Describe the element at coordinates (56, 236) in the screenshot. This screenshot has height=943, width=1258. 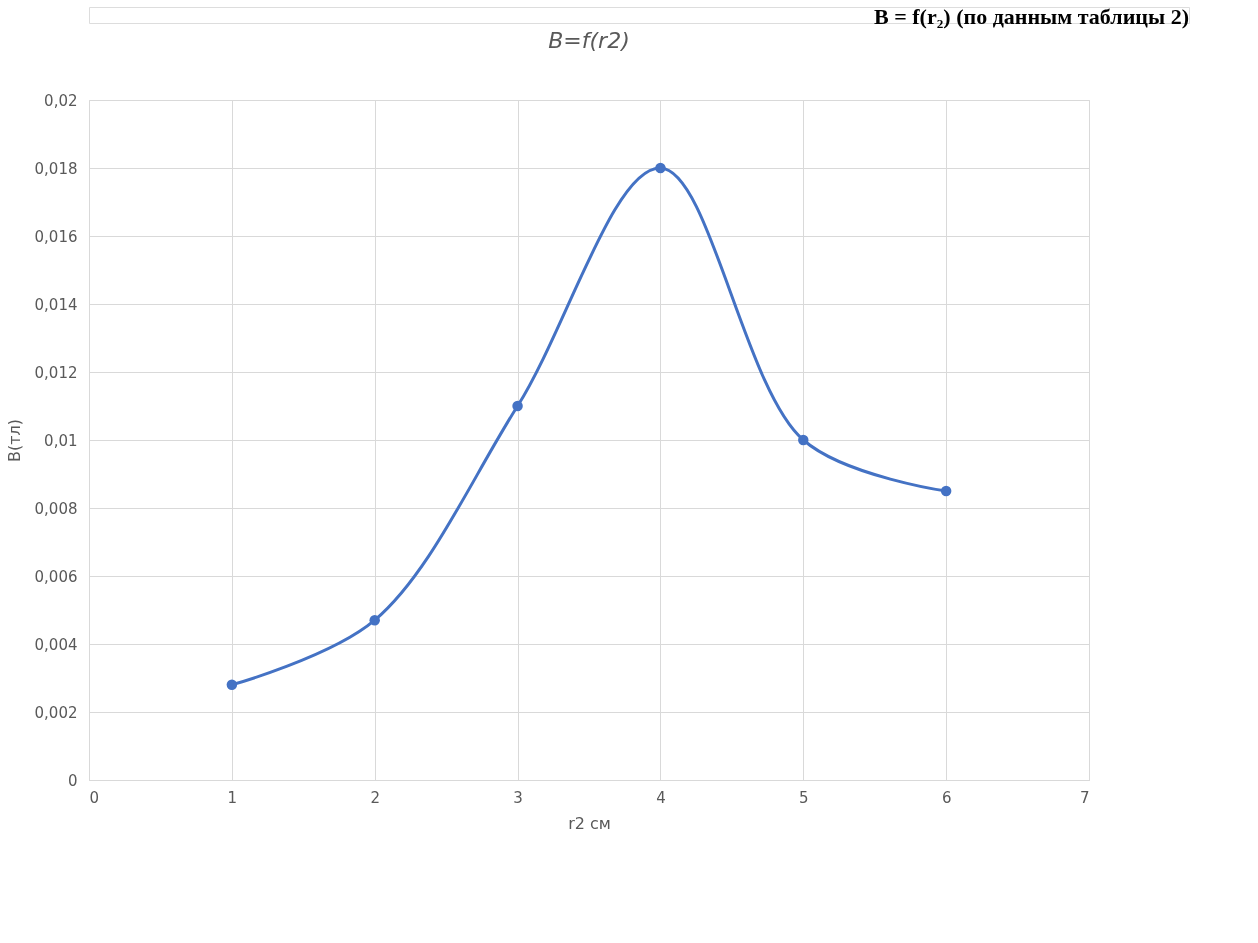
I see `y-tick-label: 0,016` at that location.